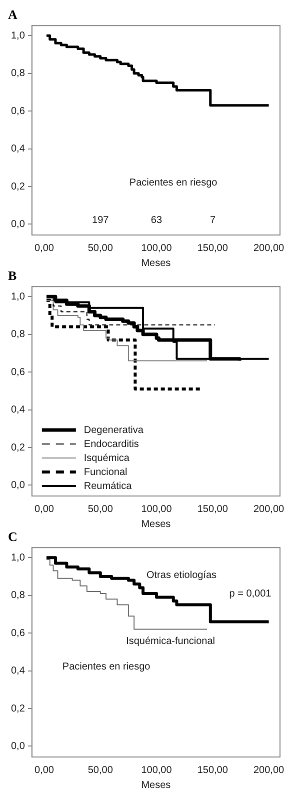 The width and height of the screenshot is (300, 801). What do you see at coordinates (171, 642) in the screenshot?
I see `series-label: Isquémica-funcional` at bounding box center [171, 642].